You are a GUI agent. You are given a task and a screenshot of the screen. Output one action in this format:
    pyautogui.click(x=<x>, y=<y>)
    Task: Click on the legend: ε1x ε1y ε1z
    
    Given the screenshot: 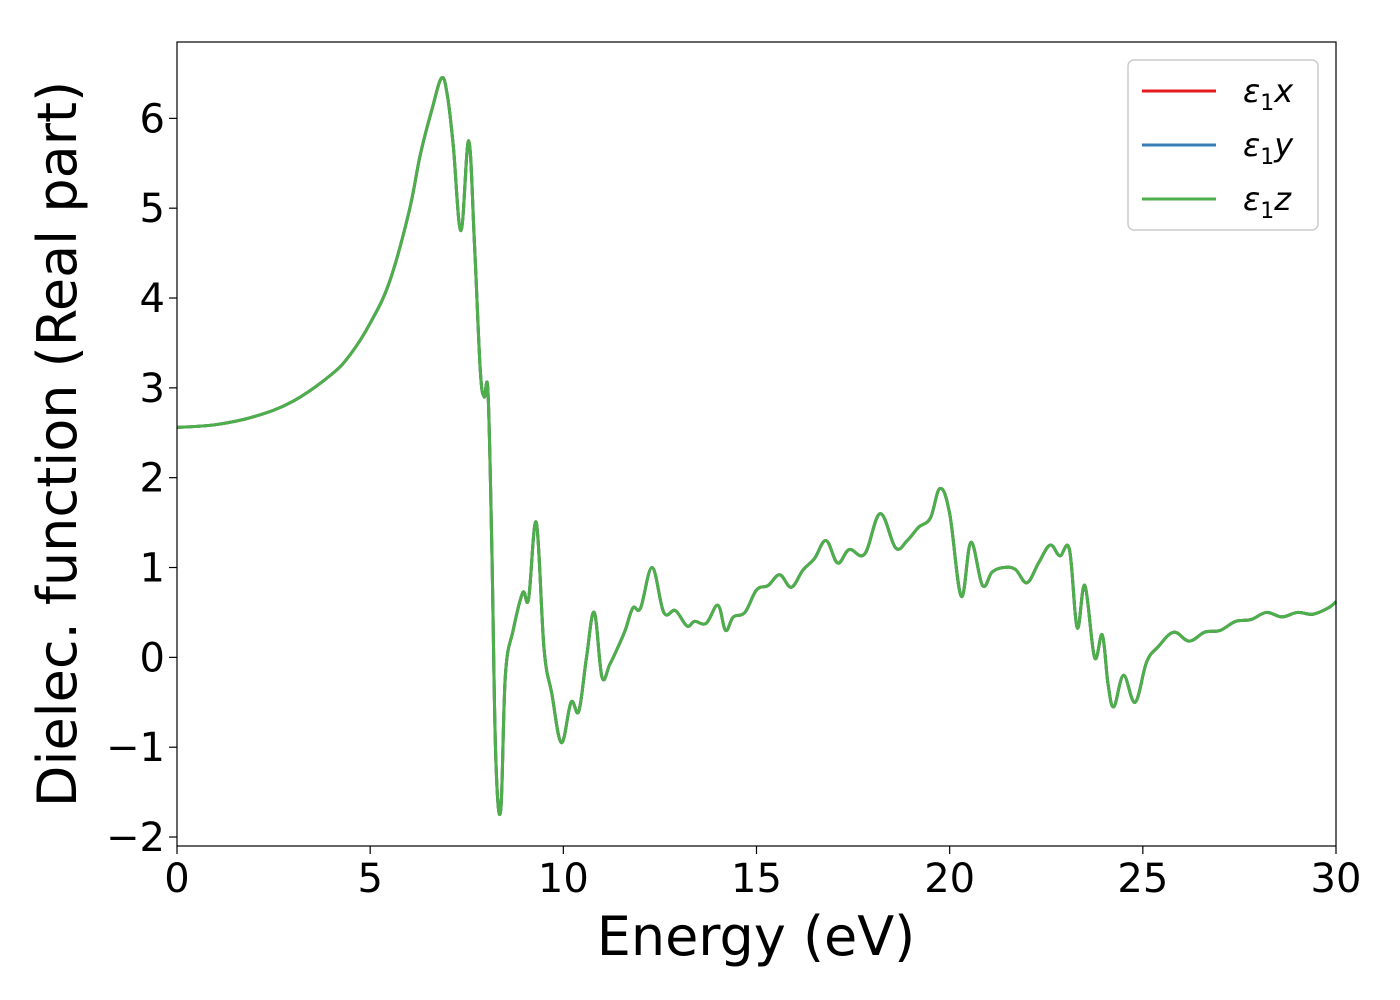 What is the action you would take?
    pyautogui.click(x=1223, y=145)
    